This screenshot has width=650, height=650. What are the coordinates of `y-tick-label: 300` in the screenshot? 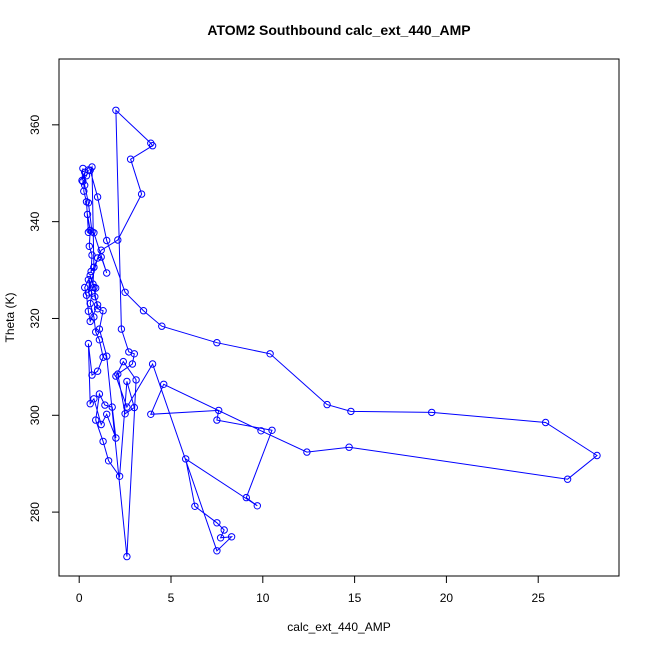 It's located at (35, 415).